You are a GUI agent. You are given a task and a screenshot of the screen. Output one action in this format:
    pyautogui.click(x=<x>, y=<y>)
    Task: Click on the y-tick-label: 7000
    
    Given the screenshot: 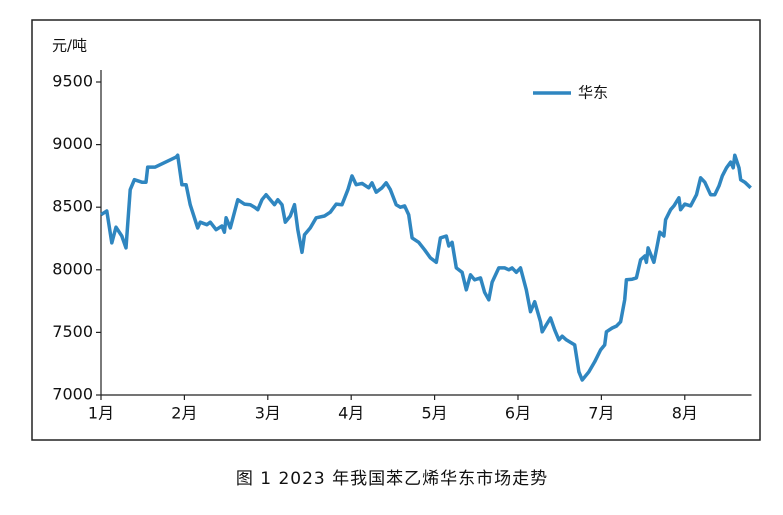 What is the action you would take?
    pyautogui.click(x=72, y=394)
    